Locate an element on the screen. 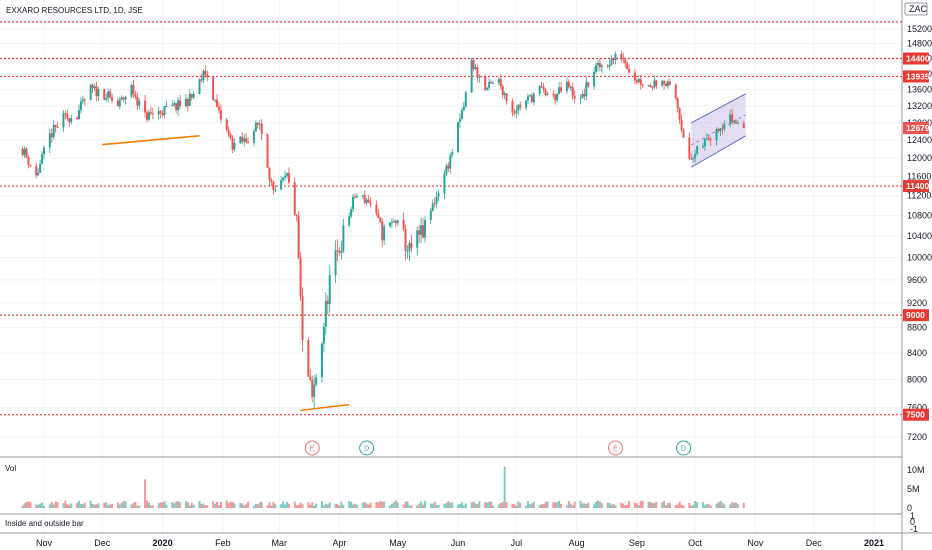 The width and height of the screenshot is (932, 550). trendlines is located at coordinates (226, 273).